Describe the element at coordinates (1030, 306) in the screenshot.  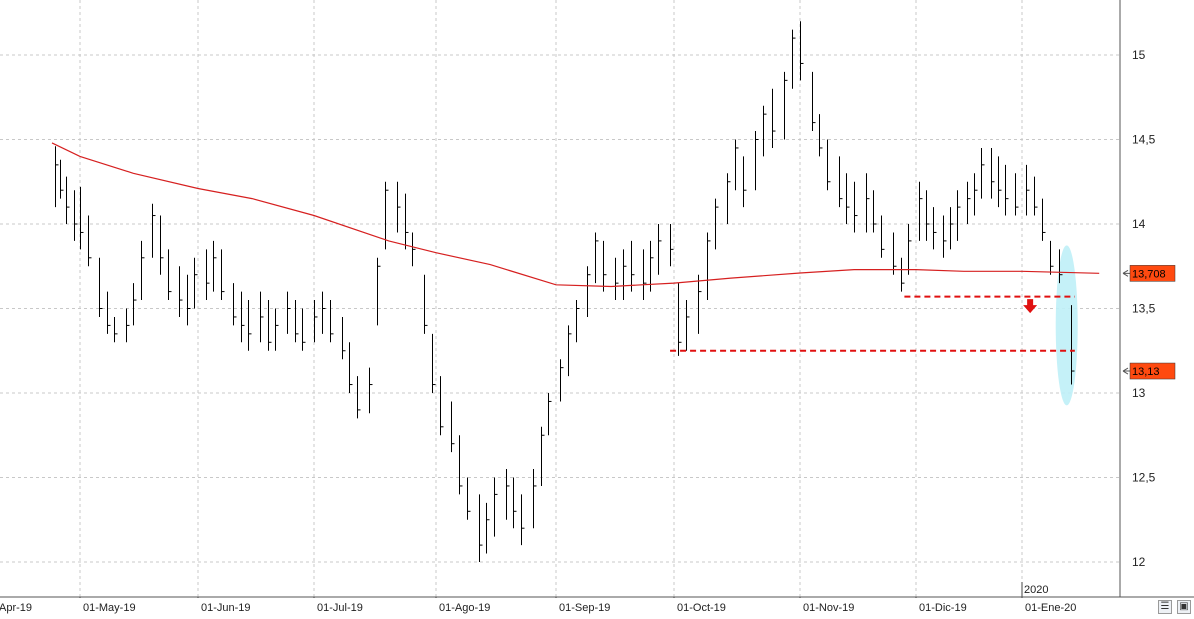
I see `down-arrow-icon` at that location.